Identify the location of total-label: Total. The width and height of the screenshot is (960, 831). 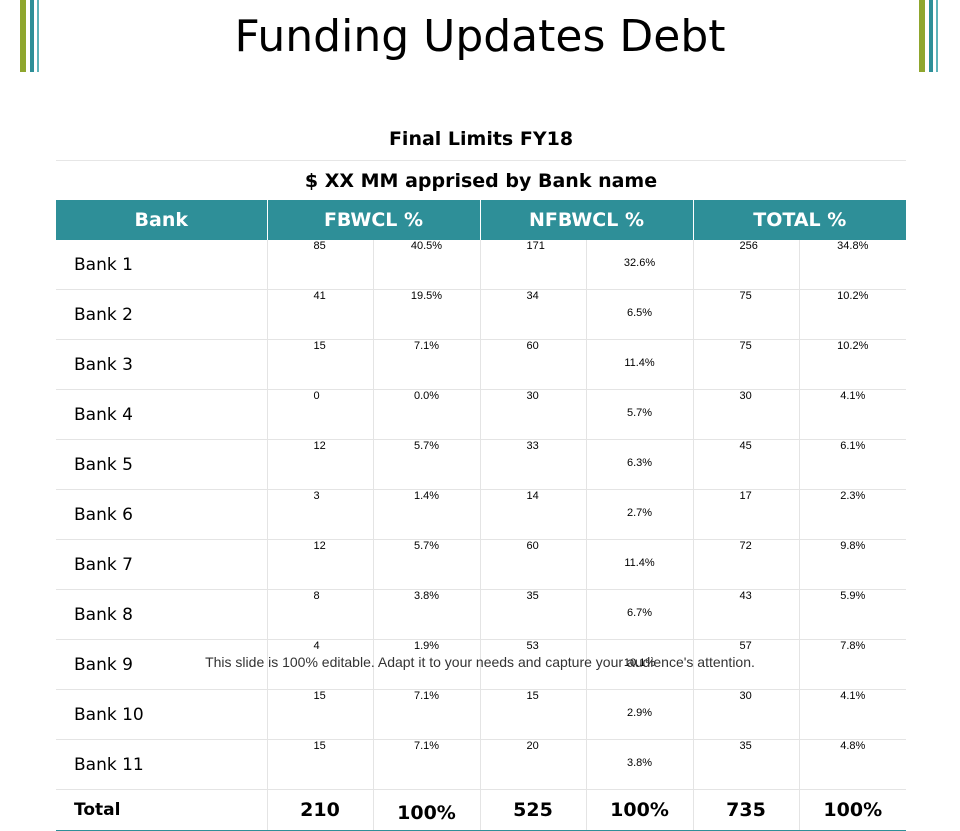
(161, 810).